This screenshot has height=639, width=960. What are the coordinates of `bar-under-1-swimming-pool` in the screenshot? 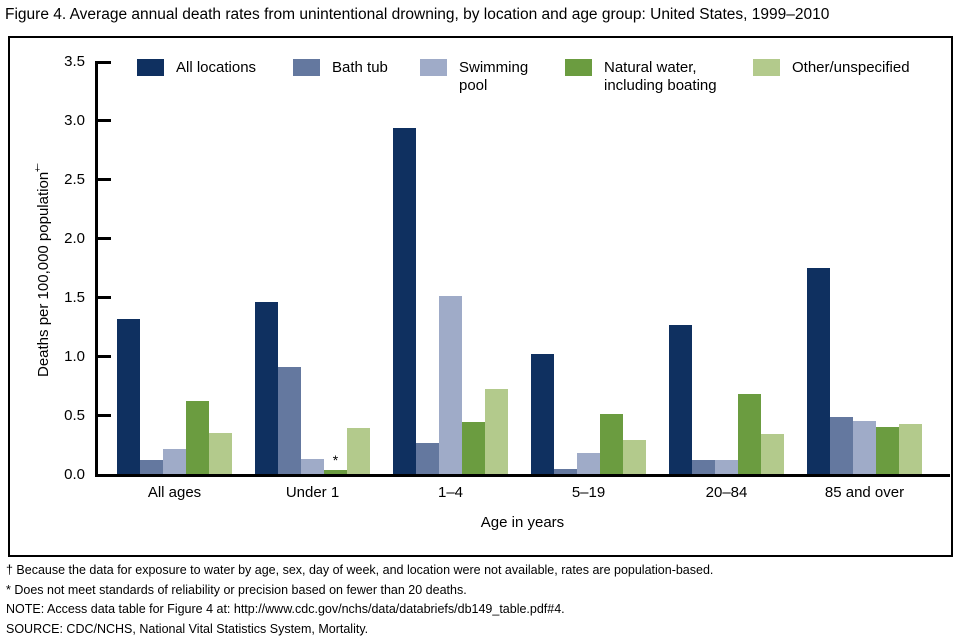 It's located at (312, 466).